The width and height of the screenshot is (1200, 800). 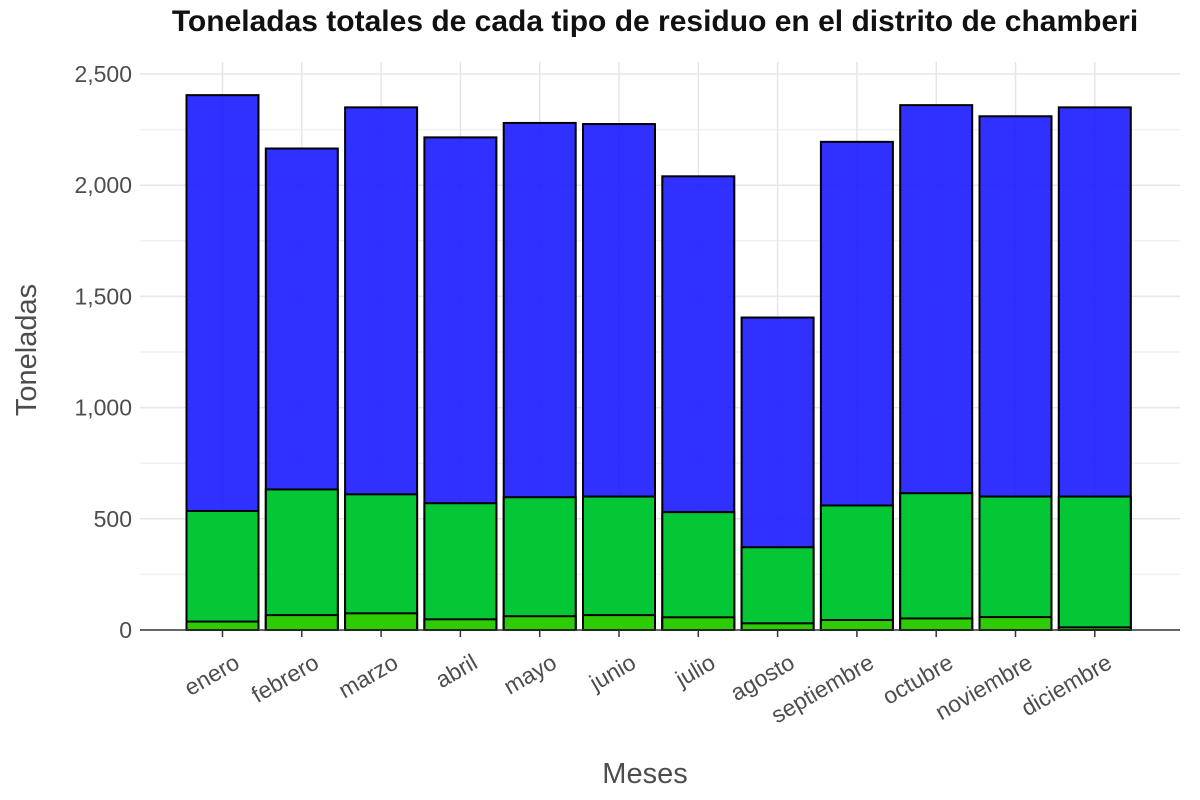 What do you see at coordinates (694, 670) in the screenshot?
I see `x-tick-label: julio` at bounding box center [694, 670].